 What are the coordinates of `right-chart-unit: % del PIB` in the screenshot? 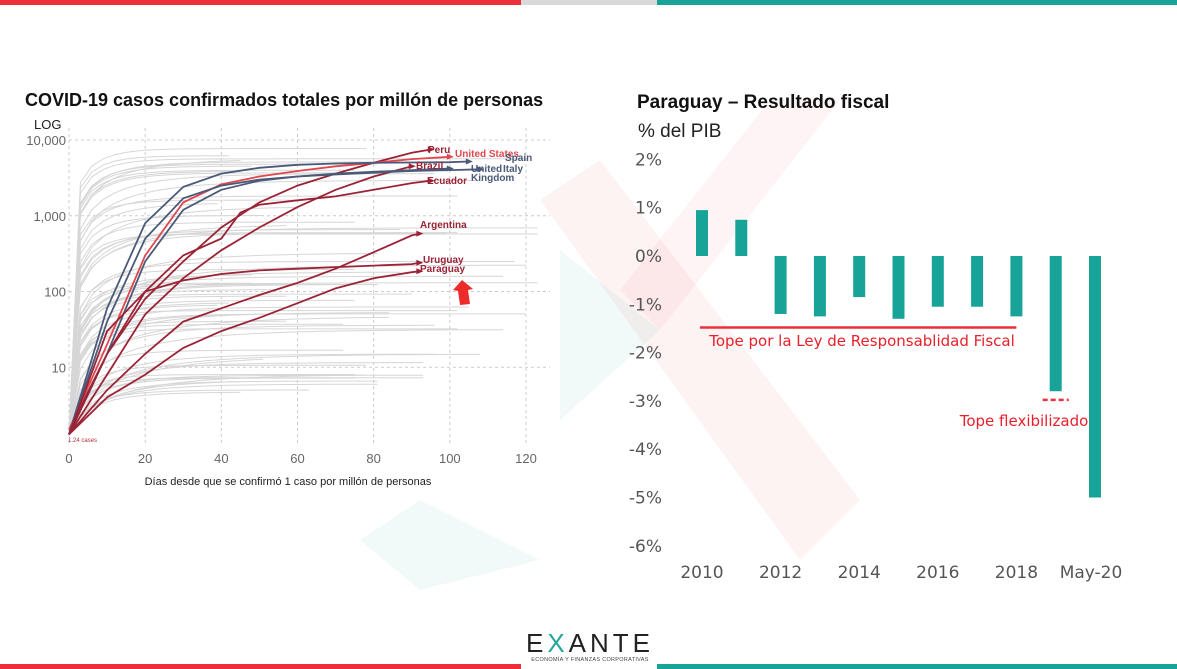 It's located at (680, 131).